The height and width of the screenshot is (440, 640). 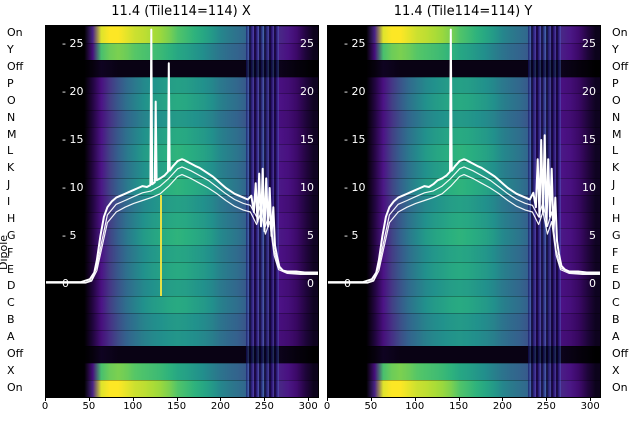 What do you see at coordinates (10, 50) in the screenshot?
I see `dipole-label-left-y: Y` at bounding box center [10, 50].